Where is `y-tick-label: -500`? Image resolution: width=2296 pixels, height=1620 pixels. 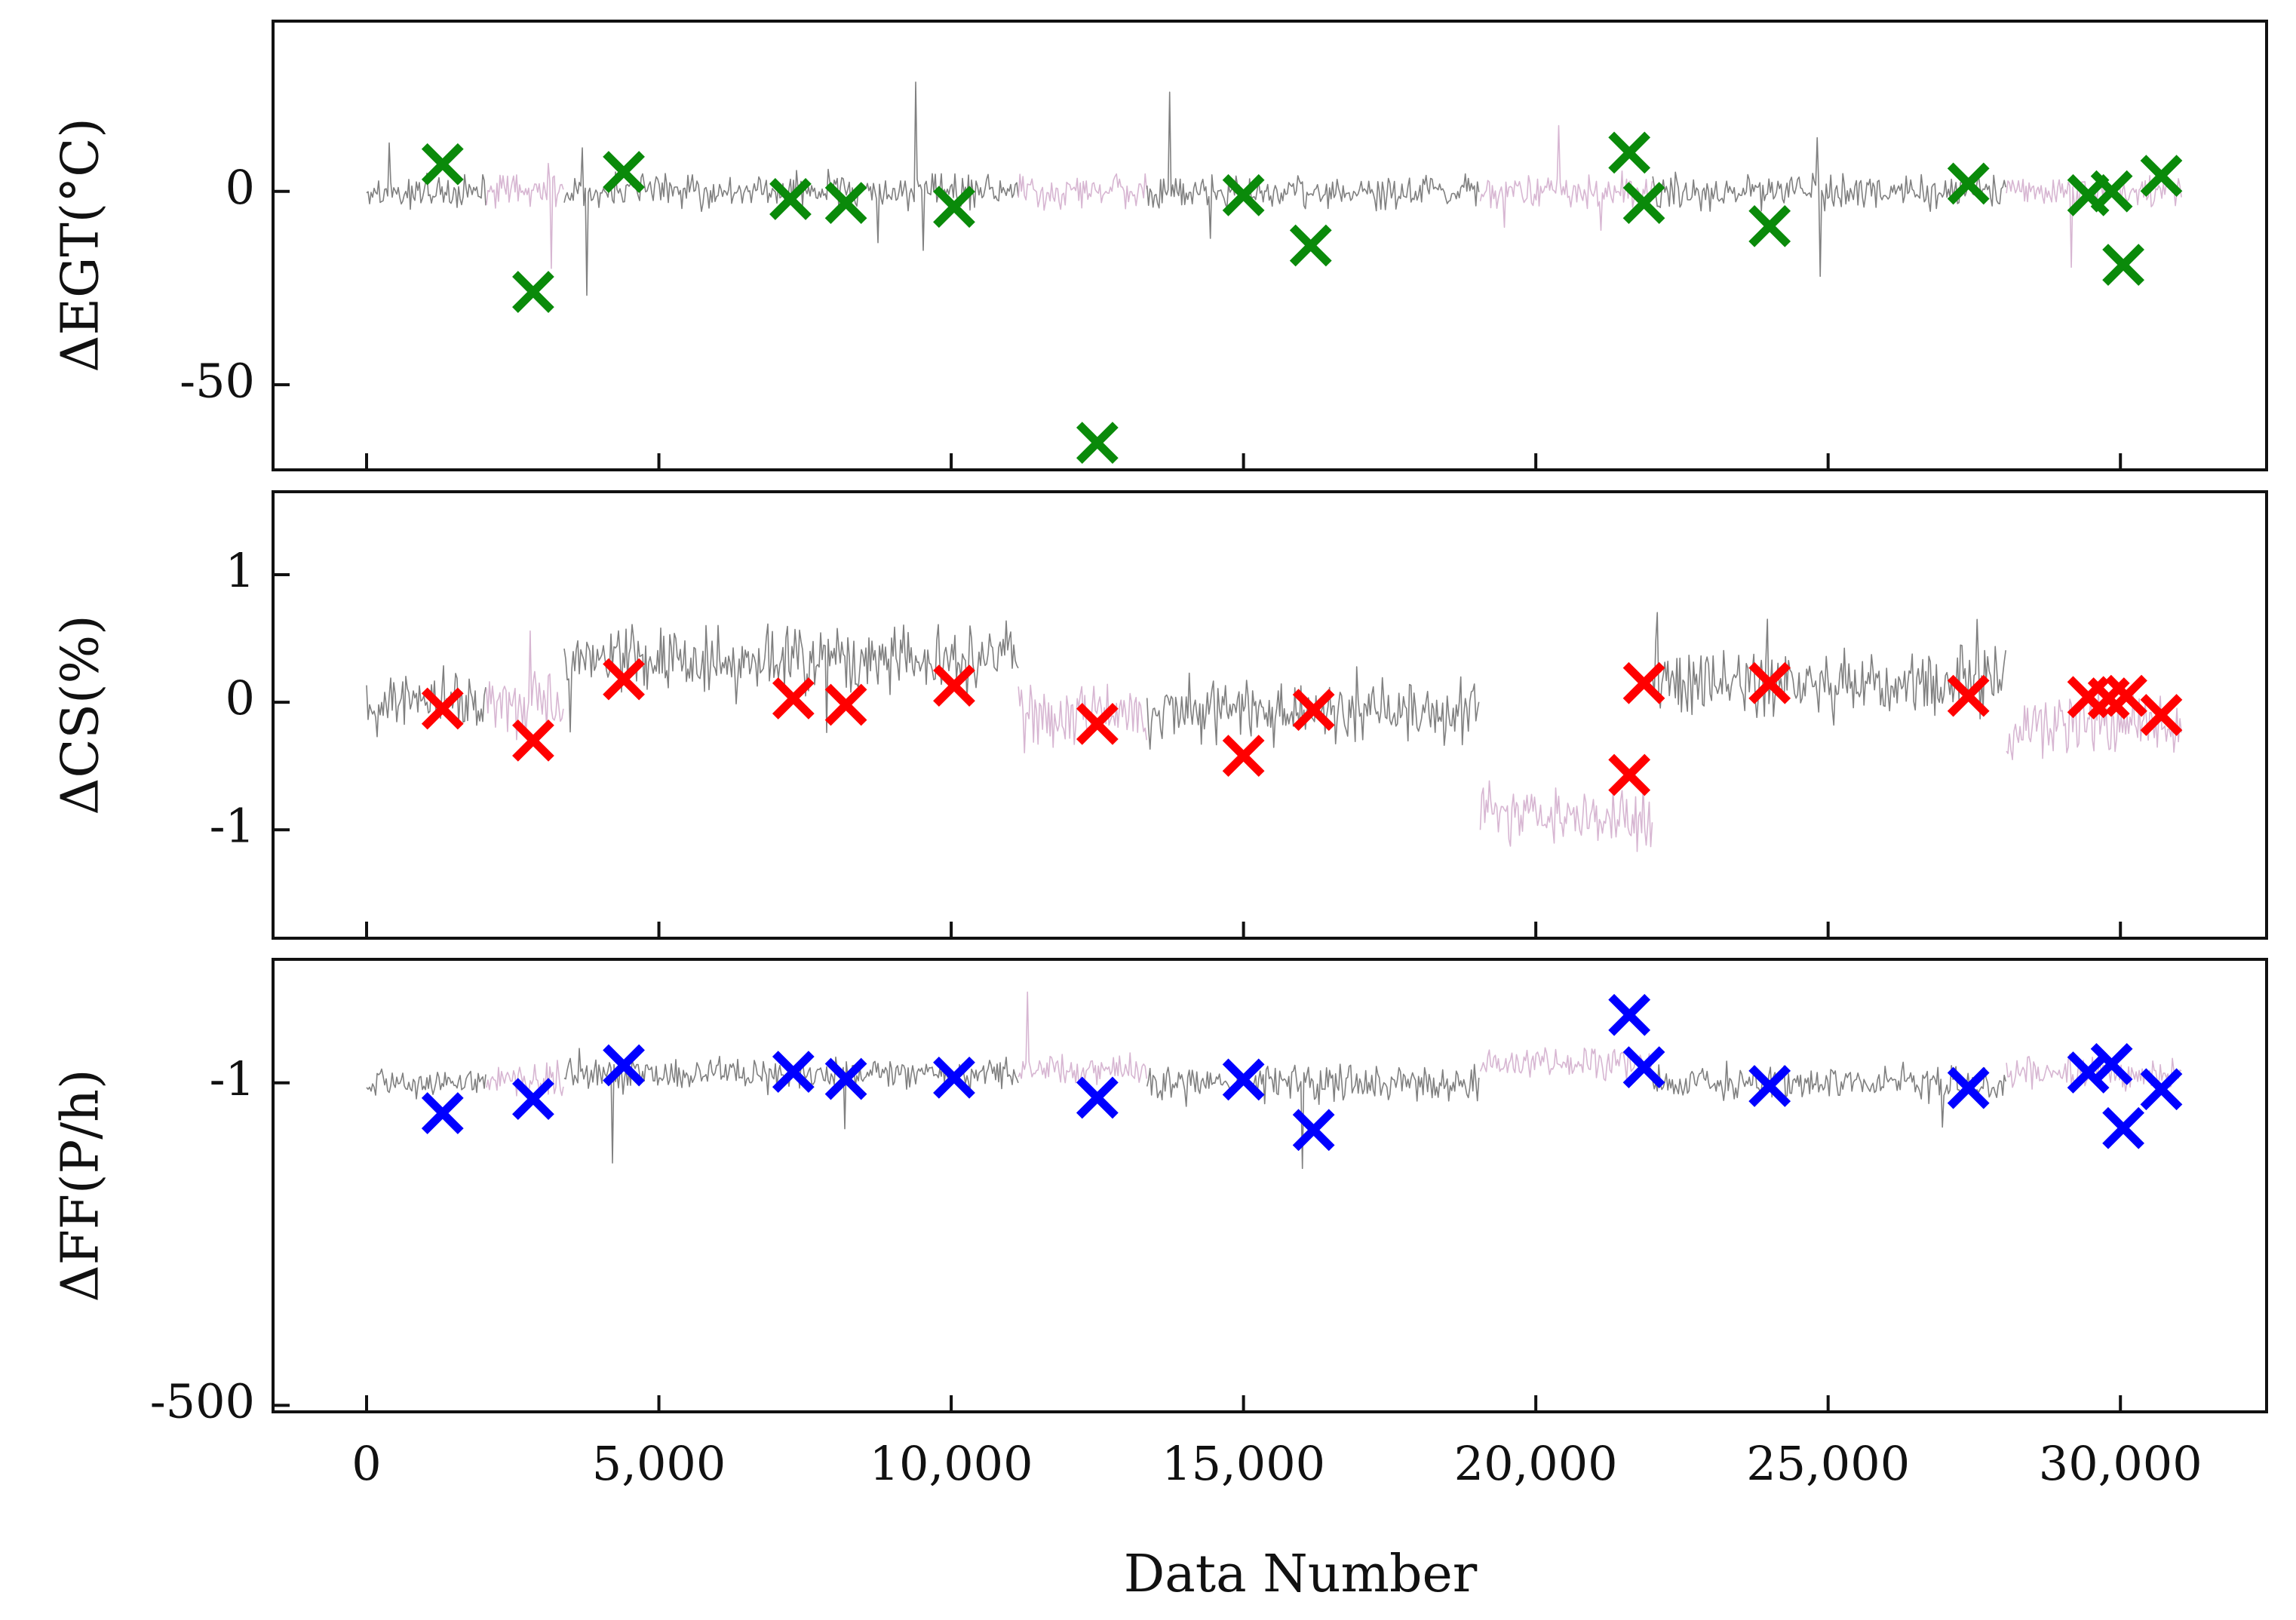 y-tick-label: -500 is located at coordinates (203, 1401).